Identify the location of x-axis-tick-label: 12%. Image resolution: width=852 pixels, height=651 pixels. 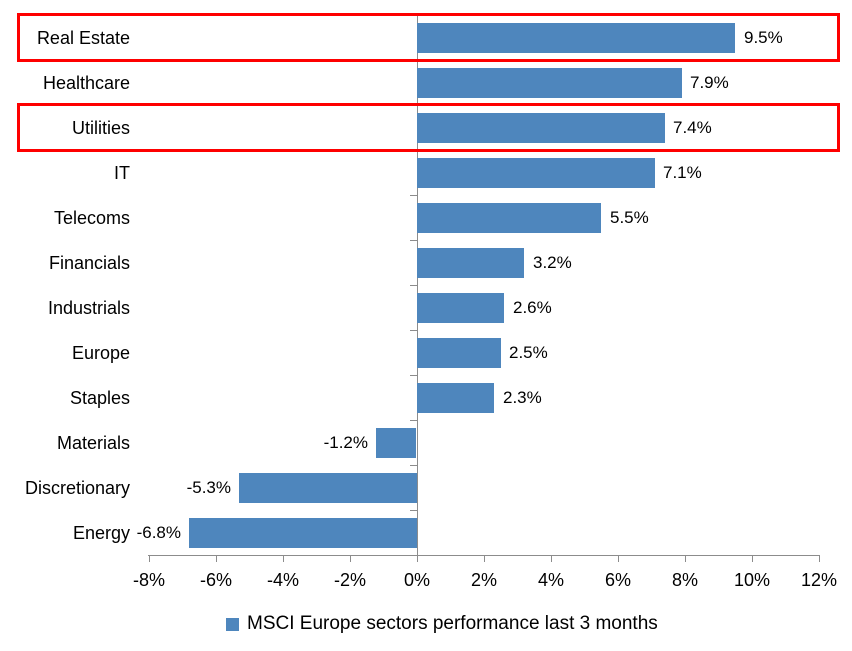
(819, 580).